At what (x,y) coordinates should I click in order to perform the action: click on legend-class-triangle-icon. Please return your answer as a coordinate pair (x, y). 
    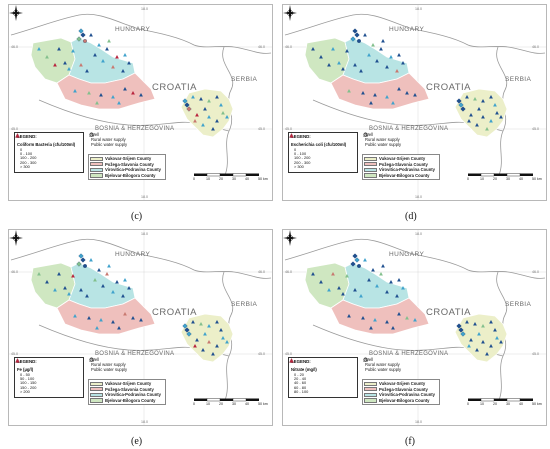
    Looking at the image, I should click on (291, 360).